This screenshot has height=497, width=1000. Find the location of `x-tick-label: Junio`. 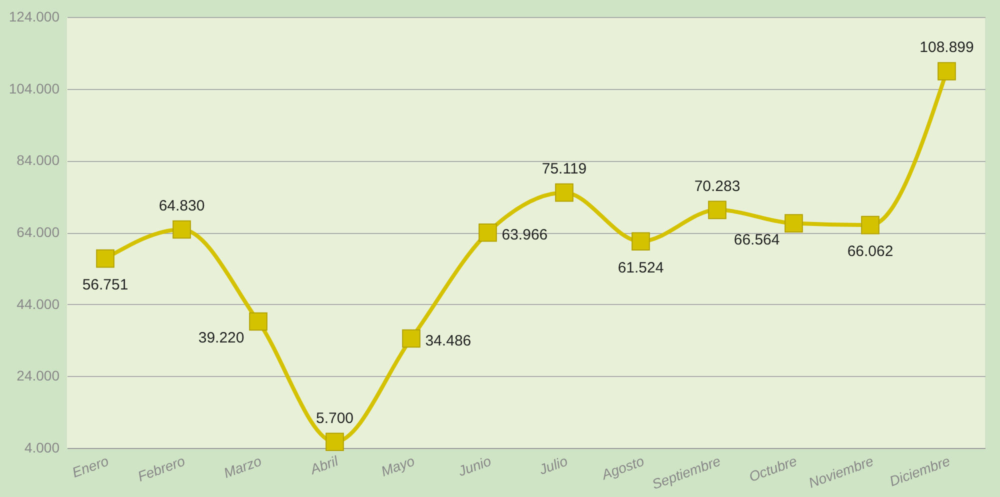

x-tick-label: Junio is located at coordinates (474, 466).